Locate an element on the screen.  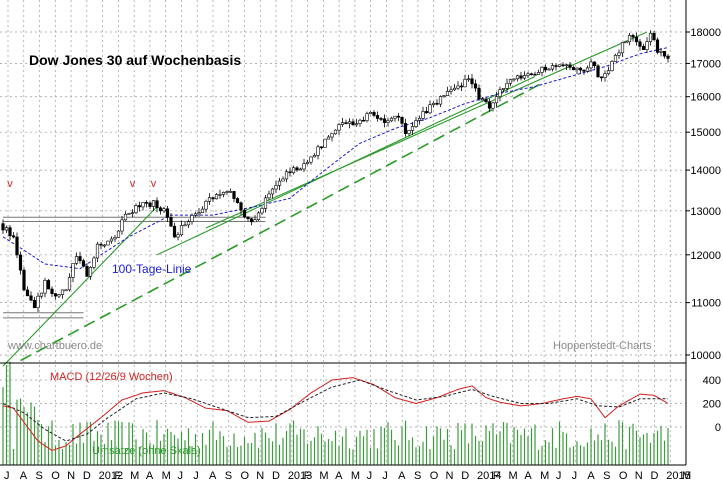
x-tick-label: 2013 is located at coordinates (300, 476).